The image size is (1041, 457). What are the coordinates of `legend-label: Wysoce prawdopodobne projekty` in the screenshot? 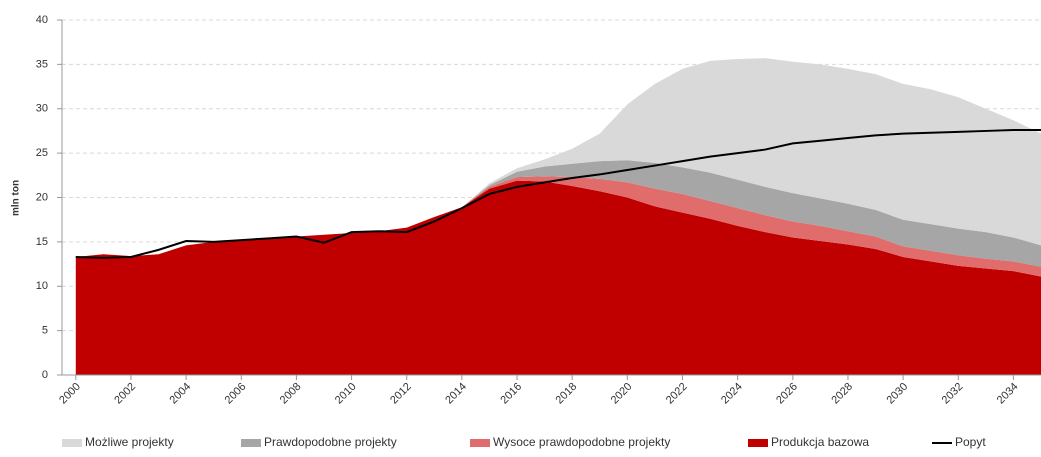 It's located at (581, 442).